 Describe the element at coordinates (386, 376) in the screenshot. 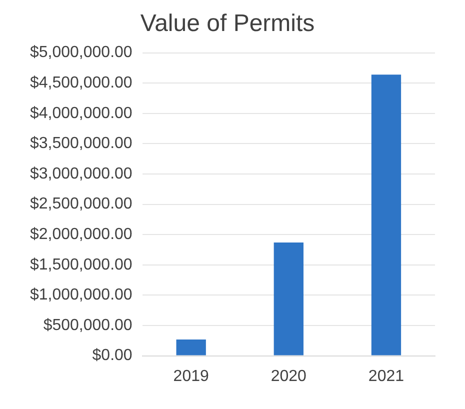

I see `x-tick-label: 2021` at that location.